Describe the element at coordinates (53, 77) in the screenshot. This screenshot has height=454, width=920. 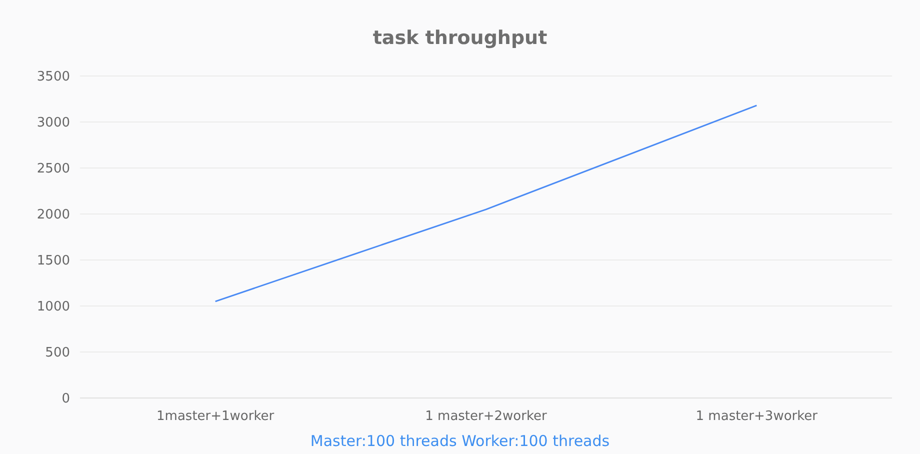
I see `y-tick-label: 3500` at that location.